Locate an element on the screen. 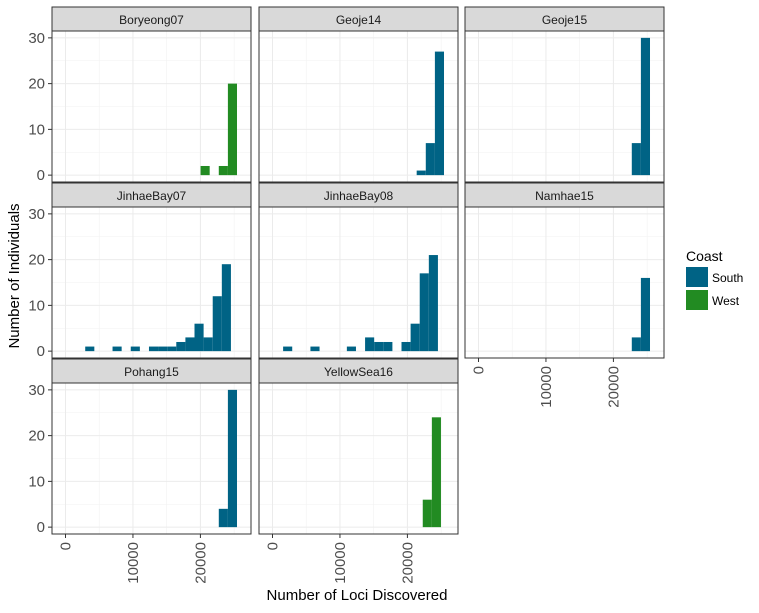 Image resolution: width=759 pixels, height=613 pixels. panel-namhae15: Namhae15 0 10000 20000 is located at coordinates (564, 295).